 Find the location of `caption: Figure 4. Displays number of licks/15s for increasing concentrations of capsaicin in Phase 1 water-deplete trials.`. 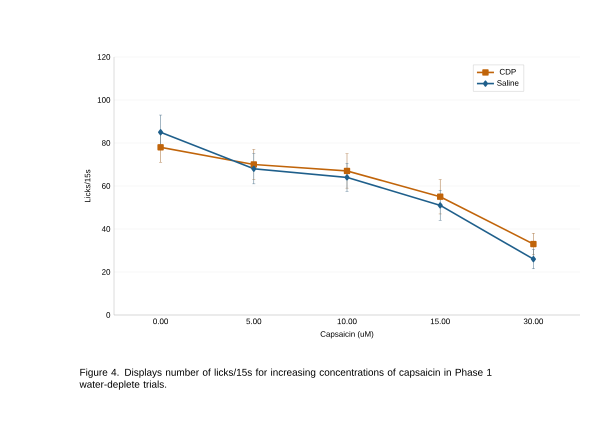

caption: Figure 4. Displays number of licks/15s for increasing concentrations of capsaicin in Phase 1 water-deplete trials. is located at coordinates (286, 379).